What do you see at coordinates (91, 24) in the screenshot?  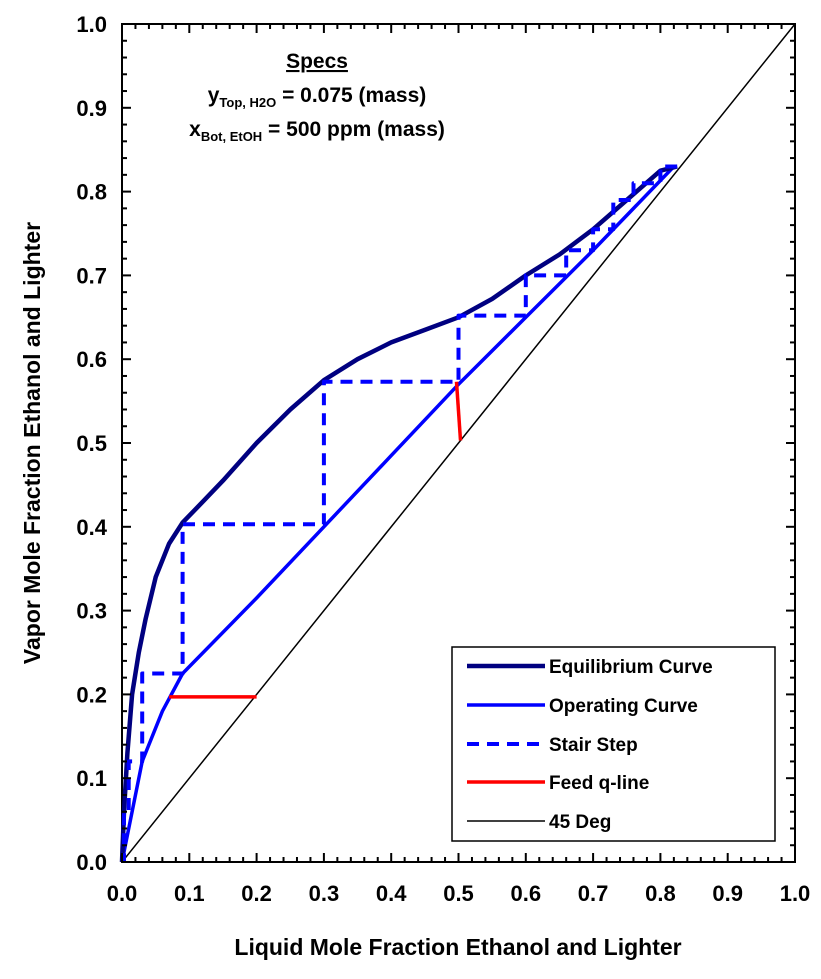 I see `y-tick-label: 1.0` at bounding box center [91, 24].